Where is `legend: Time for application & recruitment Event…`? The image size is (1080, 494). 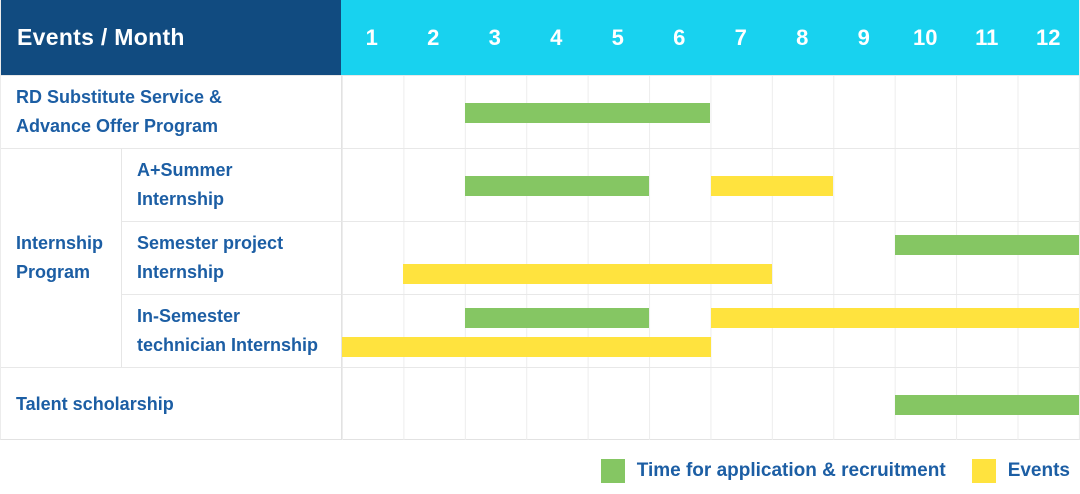
legend: Time for application & recruitment Event… is located at coordinates (540, 467).